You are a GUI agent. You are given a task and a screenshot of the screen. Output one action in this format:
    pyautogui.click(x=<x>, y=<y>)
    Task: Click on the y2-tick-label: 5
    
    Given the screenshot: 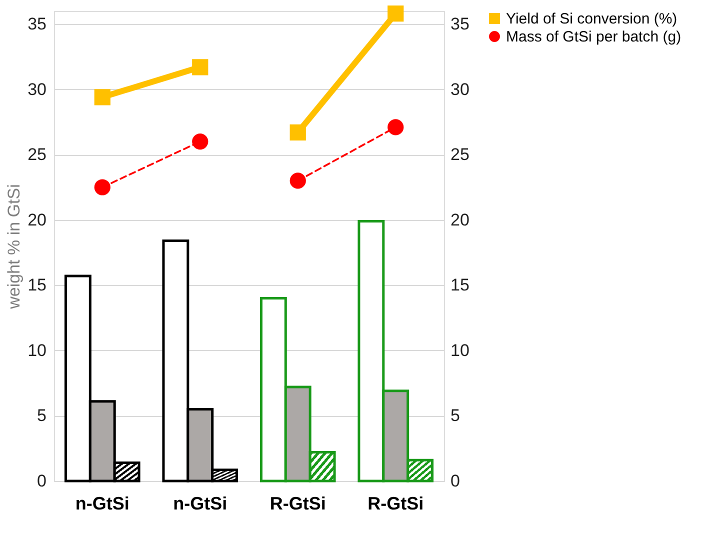 What is the action you would take?
    pyautogui.click(x=455, y=416)
    